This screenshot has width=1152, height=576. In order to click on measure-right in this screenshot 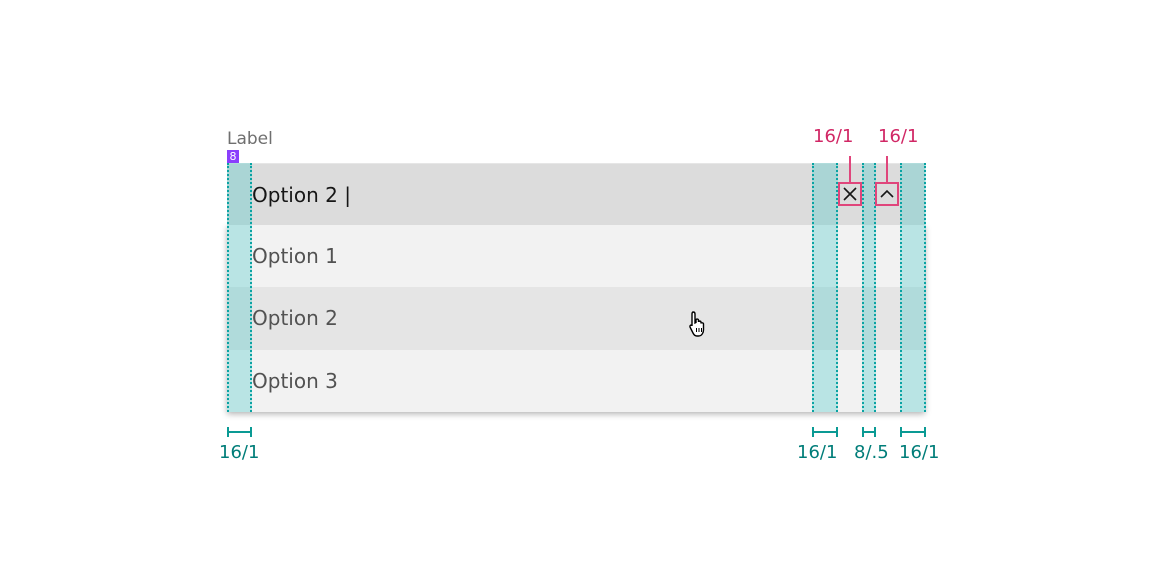, I will do `click(913, 432)`.